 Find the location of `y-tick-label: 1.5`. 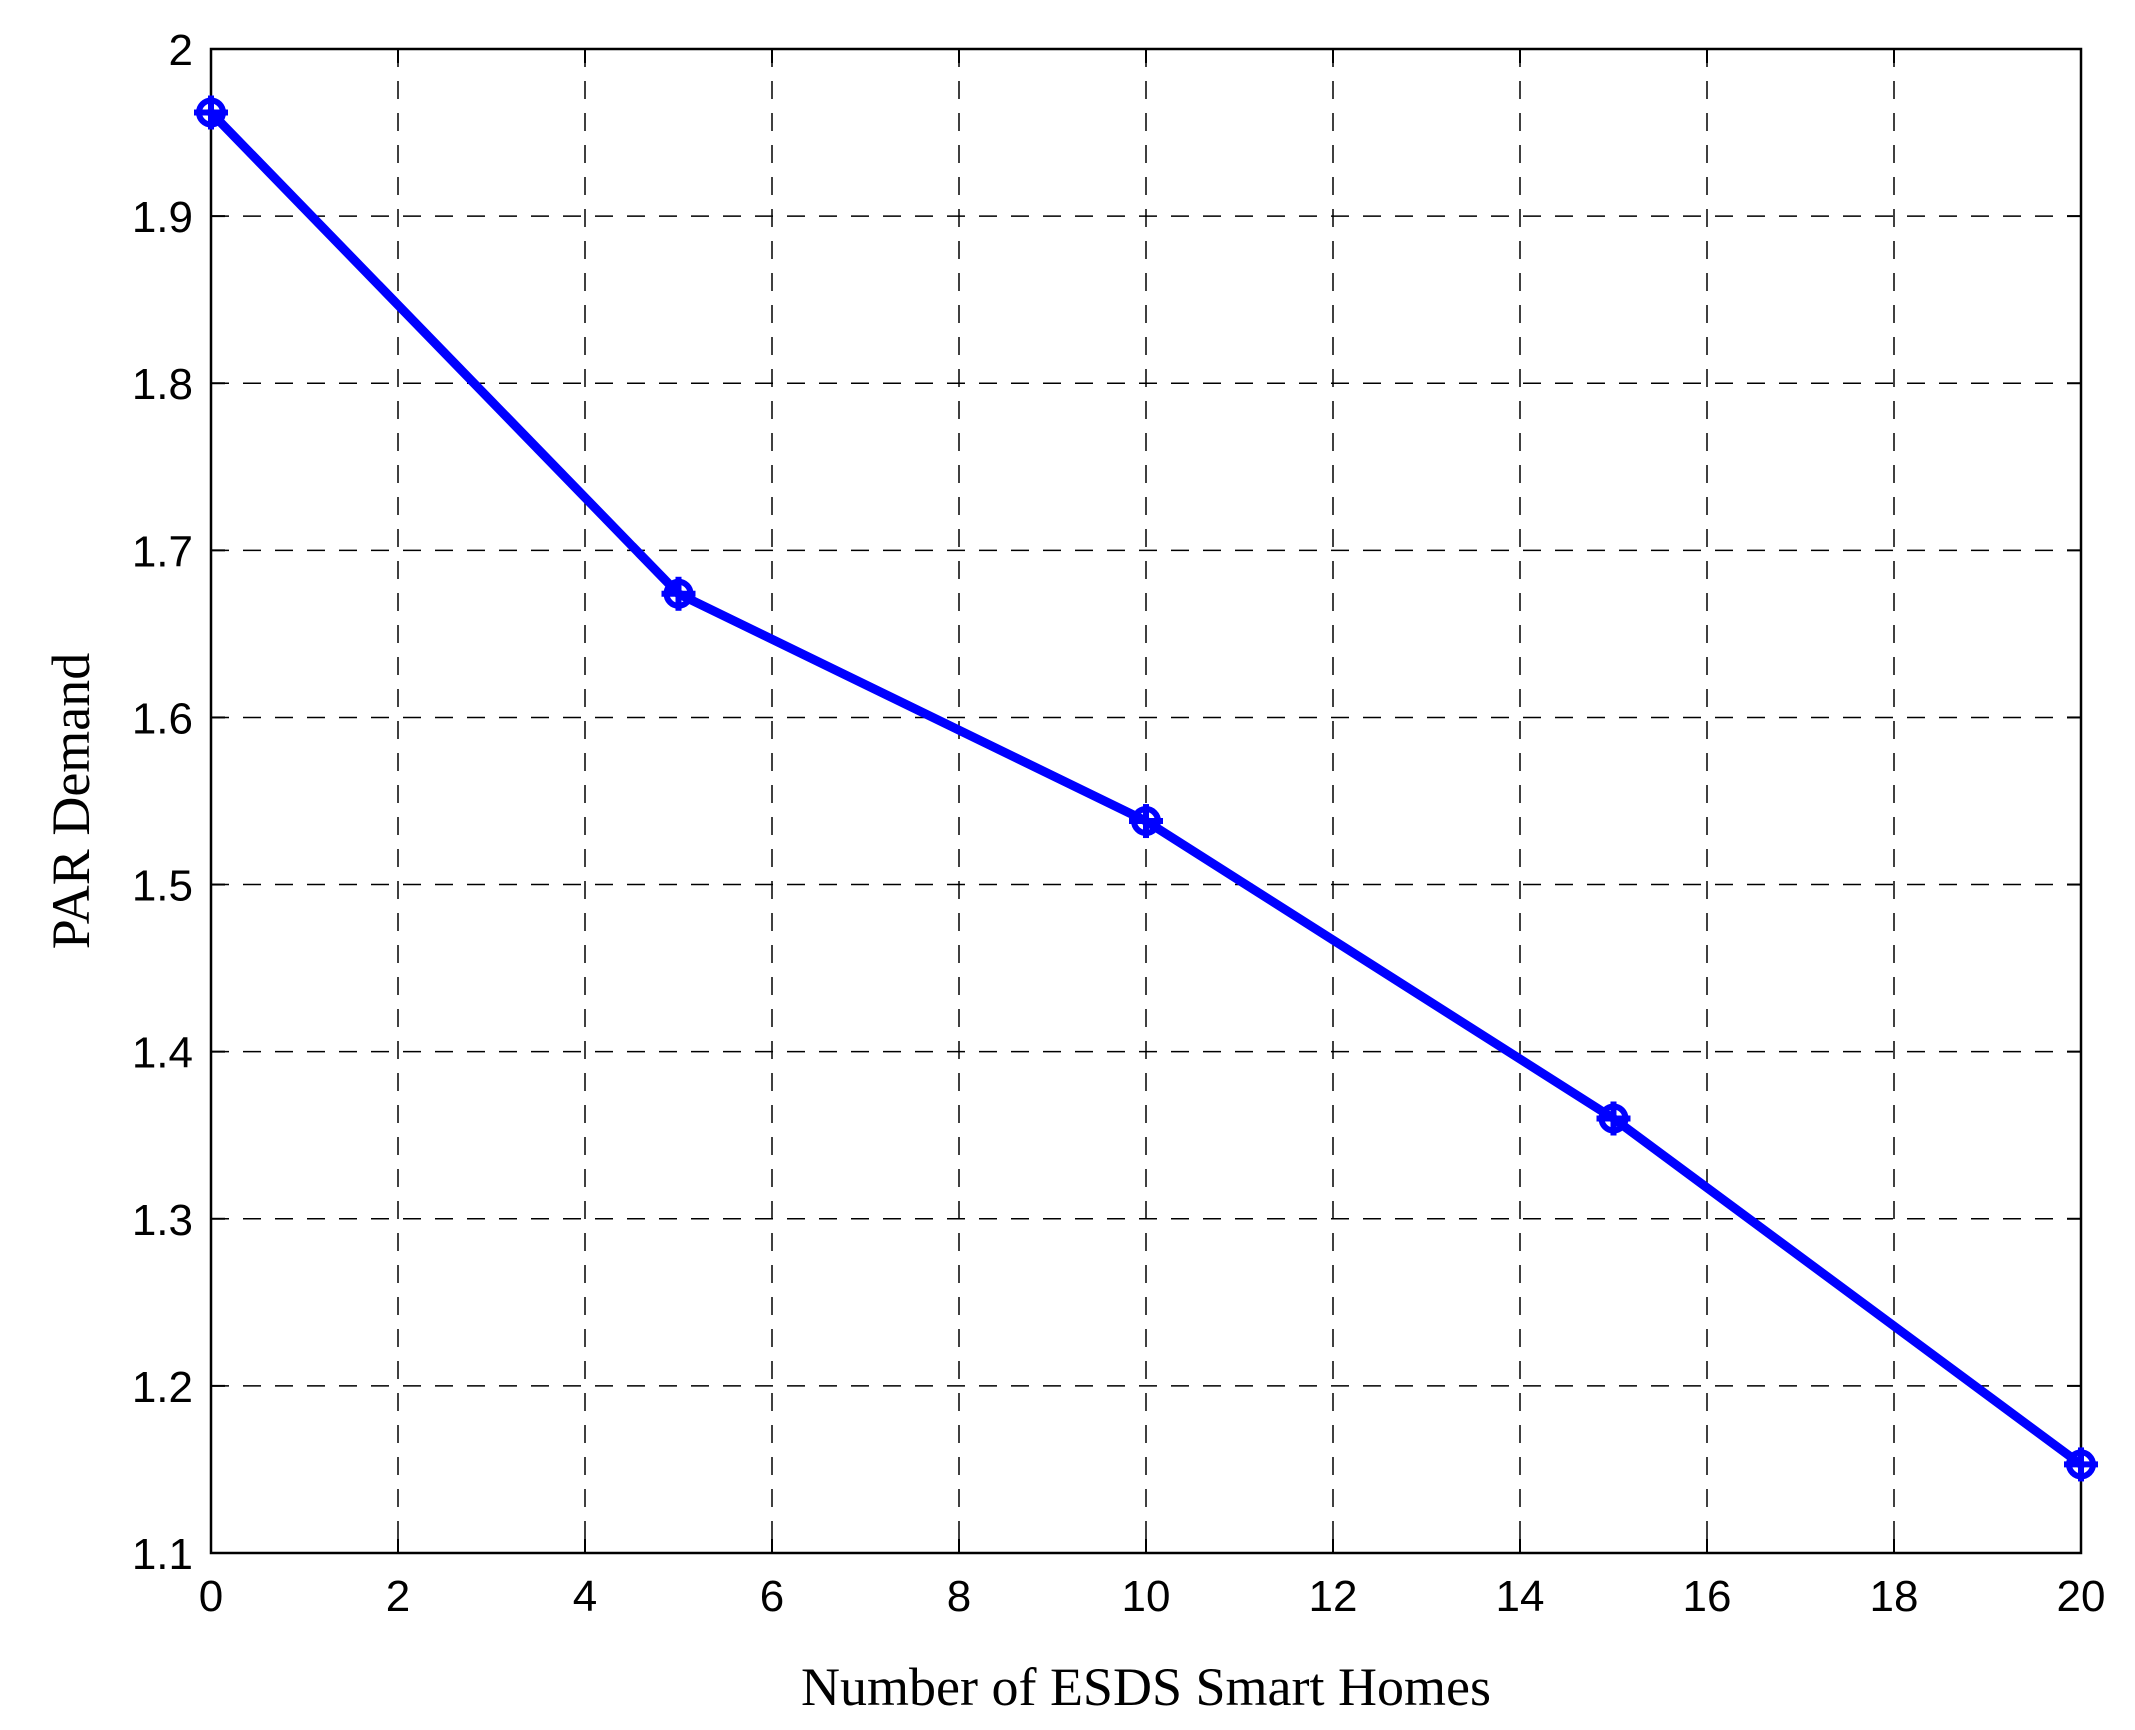

y-tick-label: 1.5 is located at coordinates (162, 886).